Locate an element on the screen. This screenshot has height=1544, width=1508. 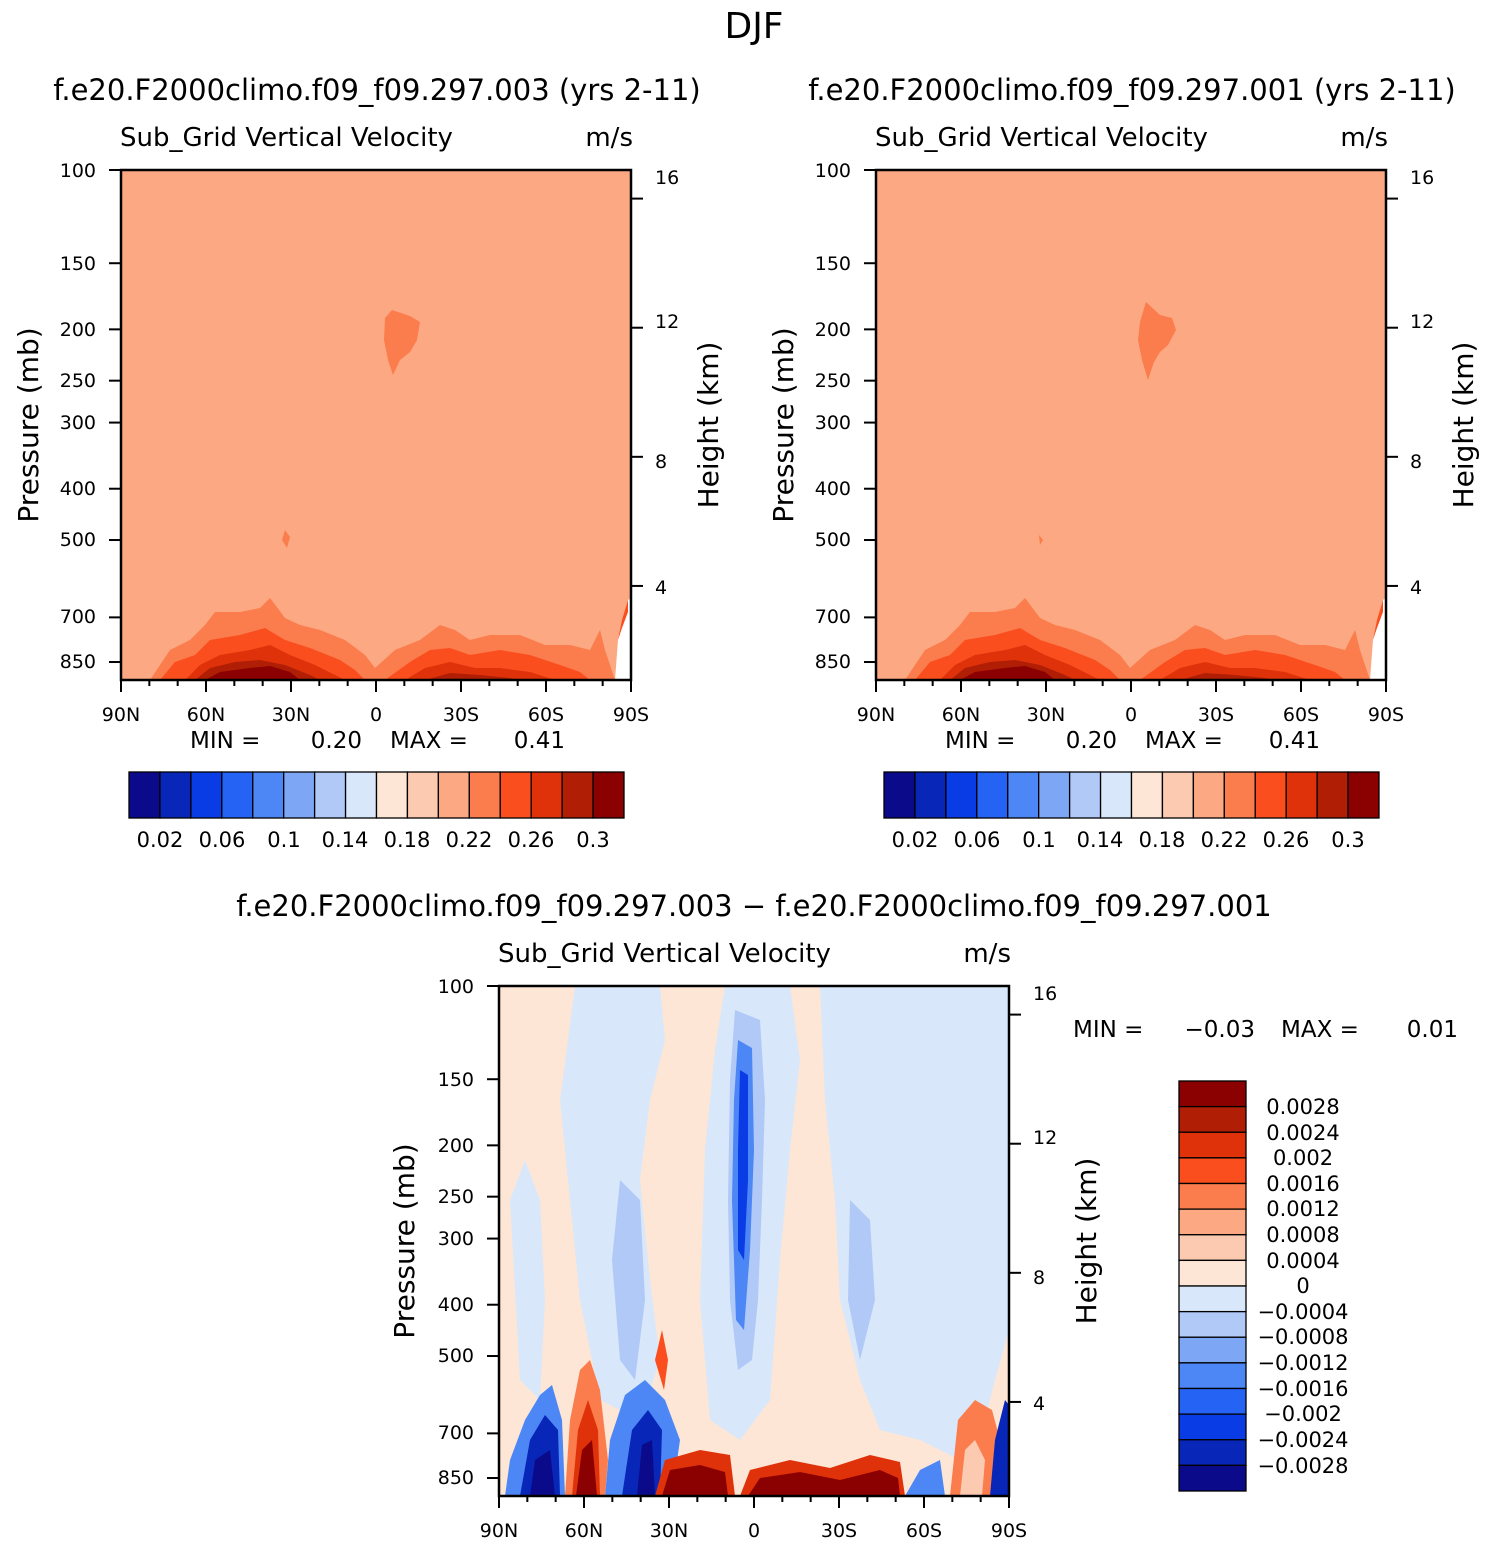
panel-1-right-axis: 16 12 8 4 Height (km) is located at coordinates (690, 383).